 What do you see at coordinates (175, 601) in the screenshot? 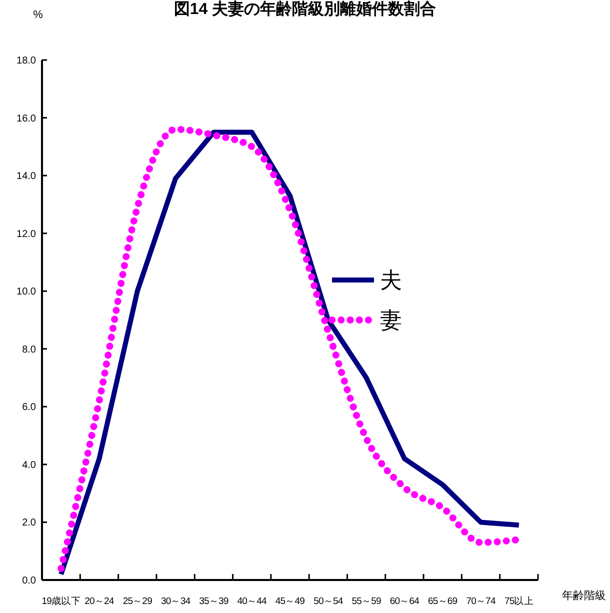
I see `x-tick-label: 30～34` at bounding box center [175, 601].